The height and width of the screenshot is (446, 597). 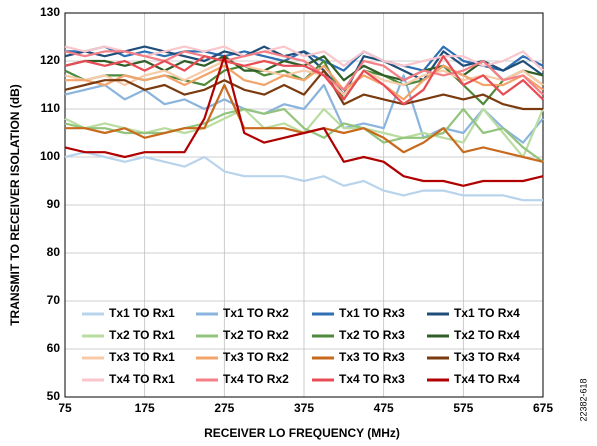 I want to click on x-tick-label: 475, so click(x=384, y=408).